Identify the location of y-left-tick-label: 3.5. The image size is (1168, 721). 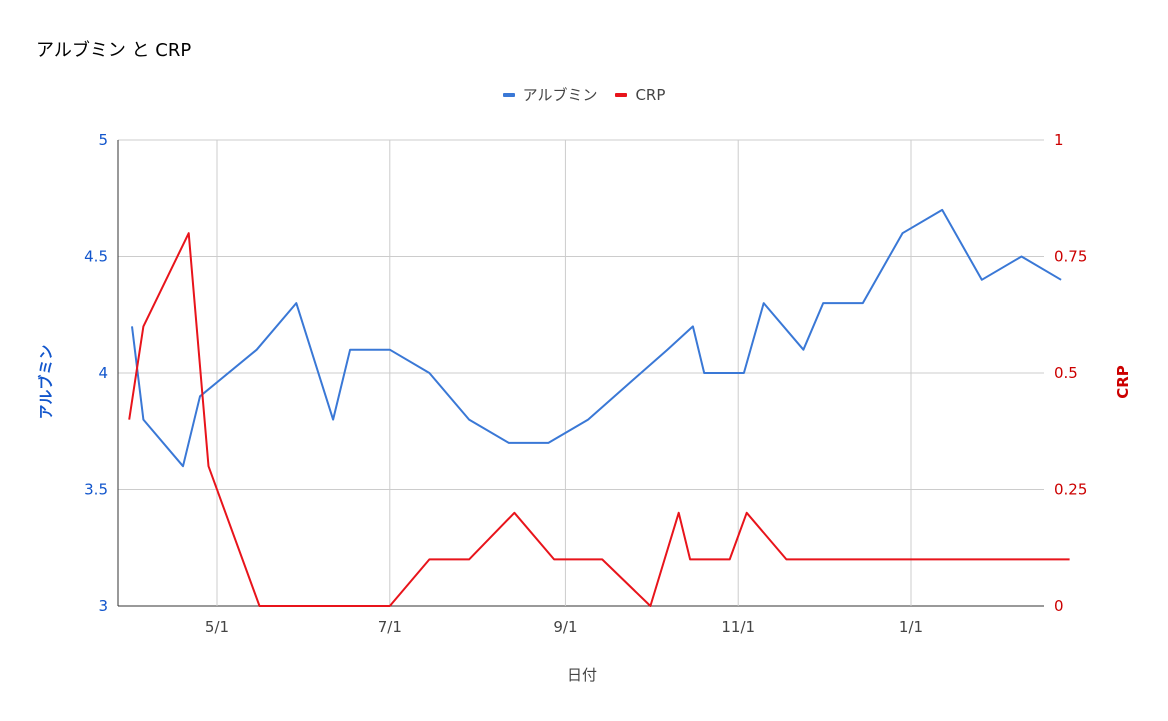
(96, 490).